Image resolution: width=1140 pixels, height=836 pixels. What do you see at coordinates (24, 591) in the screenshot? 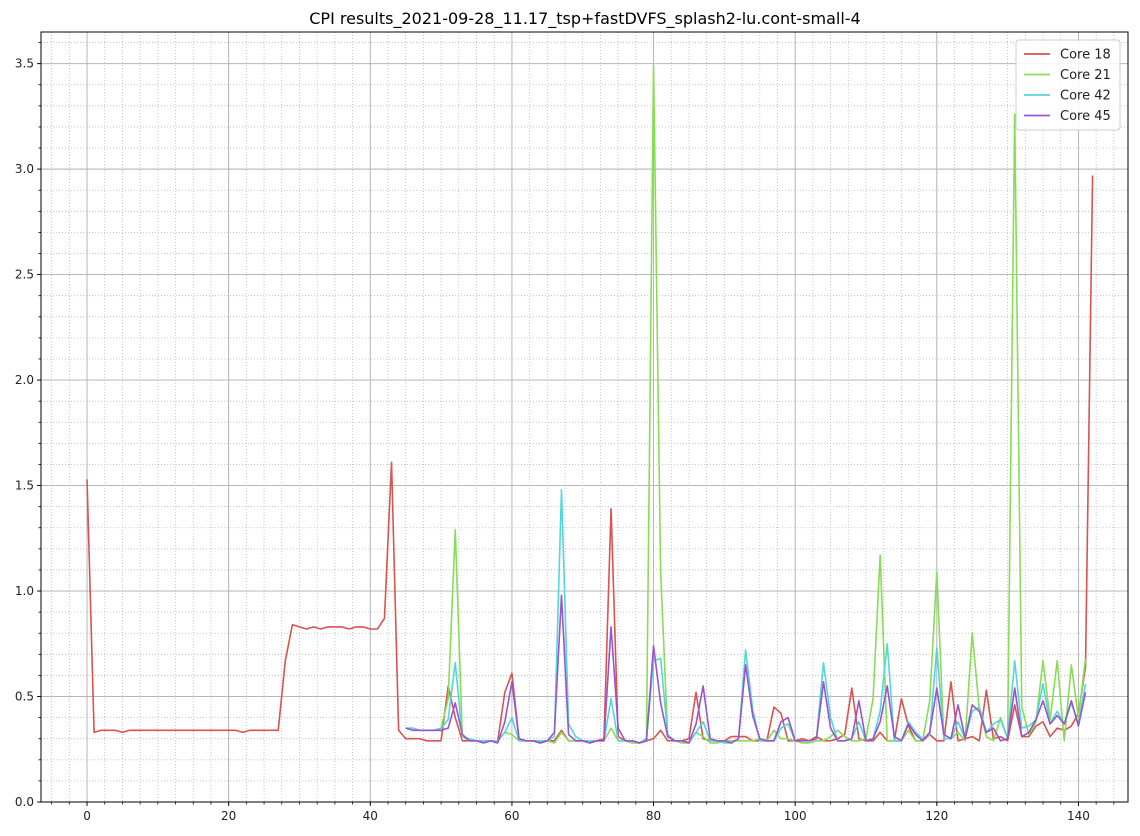
I see `y-tick-label: 1.0` at bounding box center [24, 591].